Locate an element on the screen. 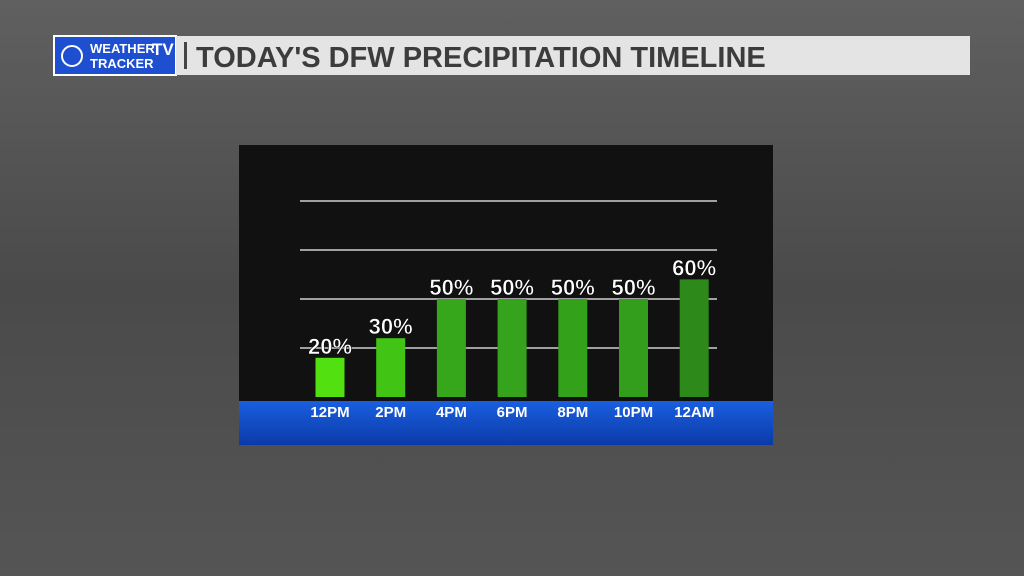 The width and height of the screenshot is (1024, 581). x-tick-label: 8PM is located at coordinates (572, 412).